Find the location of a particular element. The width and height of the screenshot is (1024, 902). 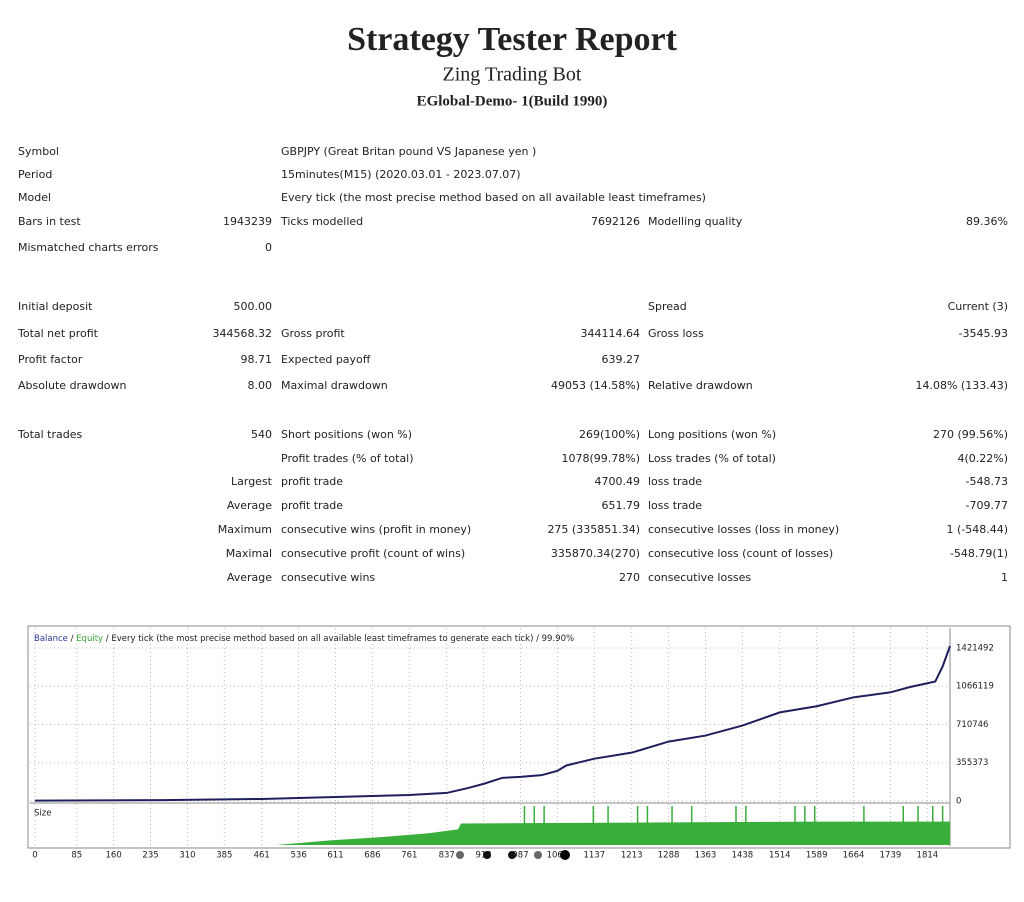

table-cell: 1078(99.78%) is located at coordinates (600, 458).